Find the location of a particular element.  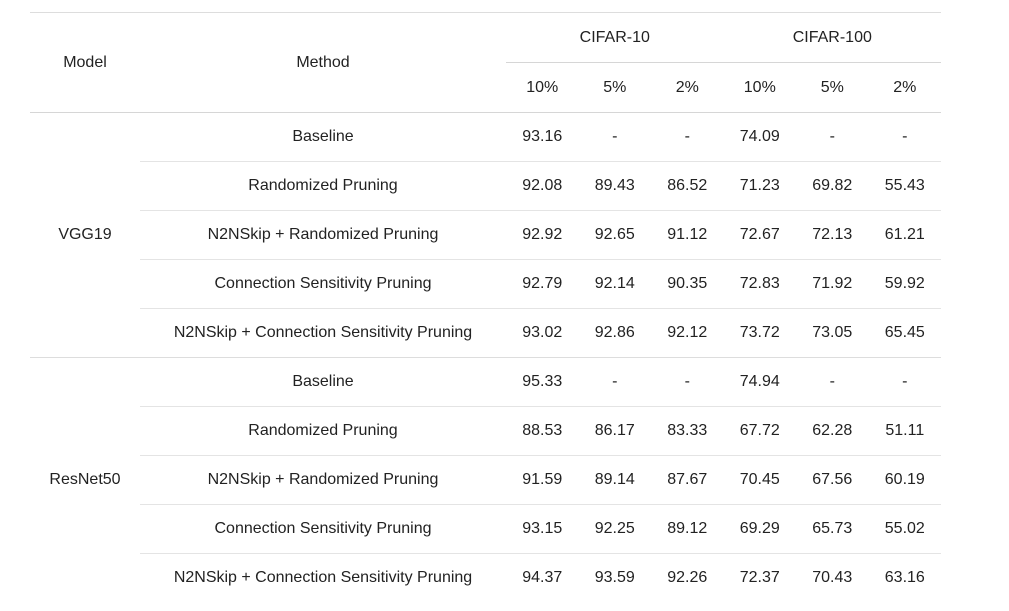

value-cell: 72.37 is located at coordinates (760, 577).